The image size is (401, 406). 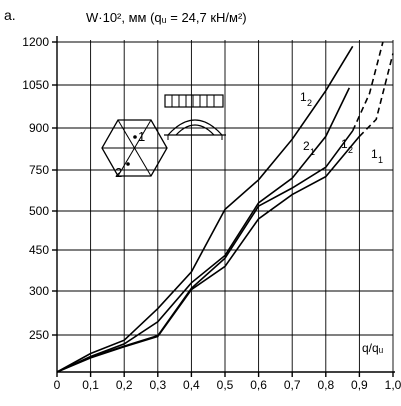 I want to click on dome-section-icon, so click(x=195, y=117).